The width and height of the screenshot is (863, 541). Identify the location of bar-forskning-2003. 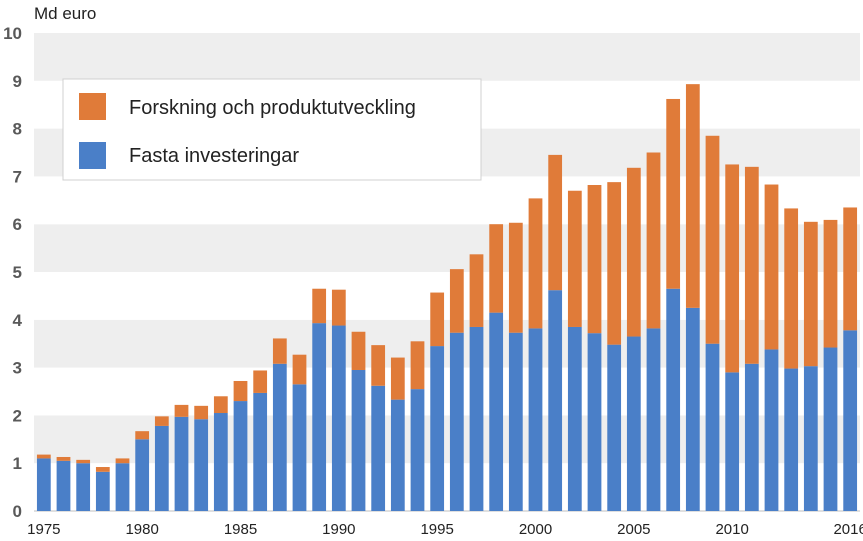
(594, 259).